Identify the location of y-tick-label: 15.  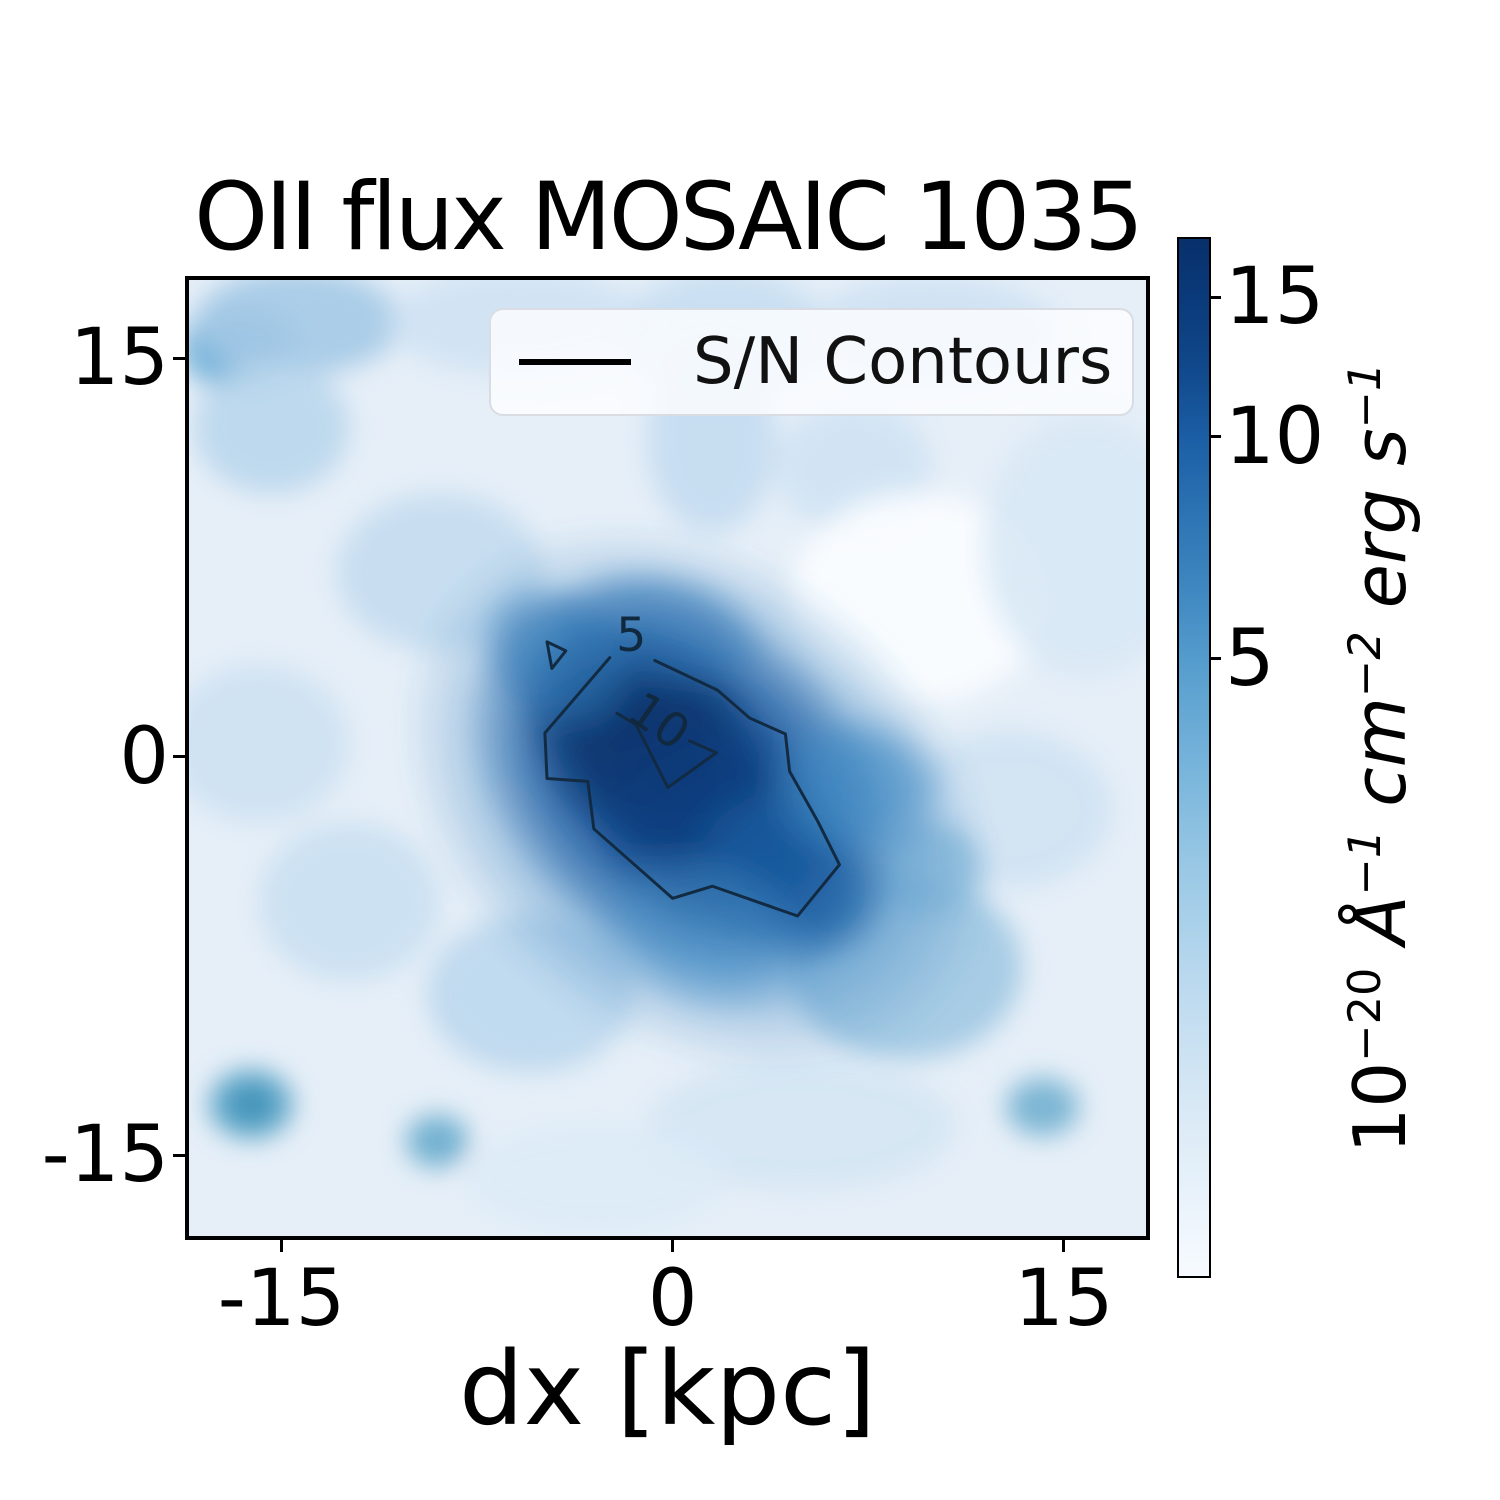
(119, 358).